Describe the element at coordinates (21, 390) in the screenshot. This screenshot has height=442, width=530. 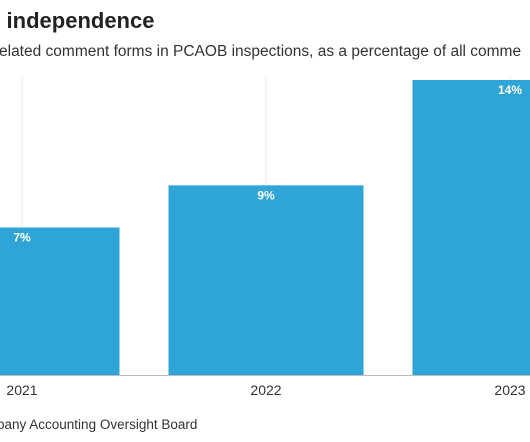
I see `x-tick-label: 2021` at that location.